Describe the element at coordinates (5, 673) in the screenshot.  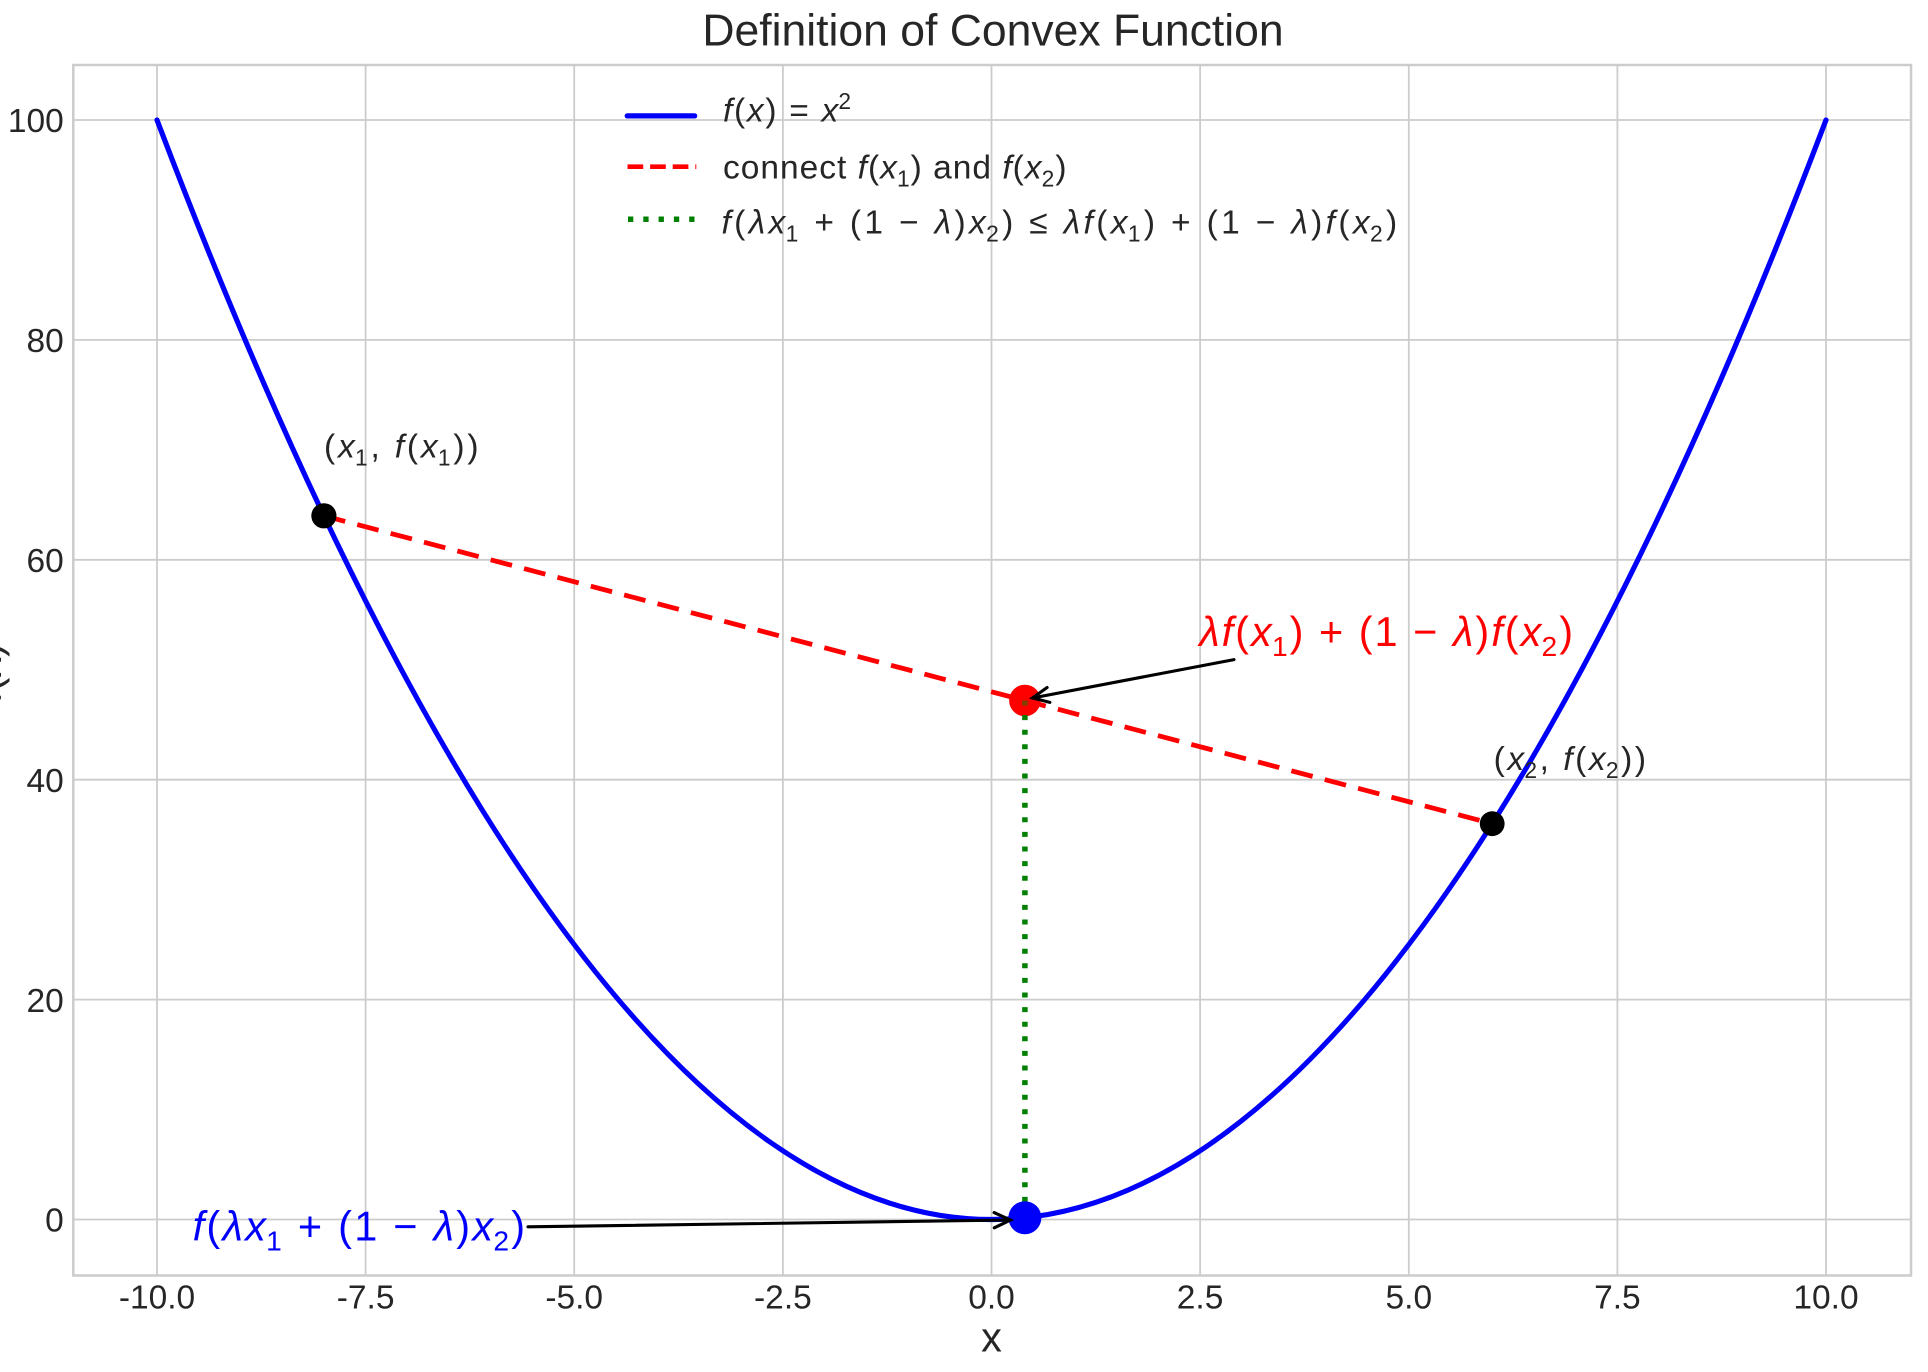
I see `svg-text: f(x)` at that location.